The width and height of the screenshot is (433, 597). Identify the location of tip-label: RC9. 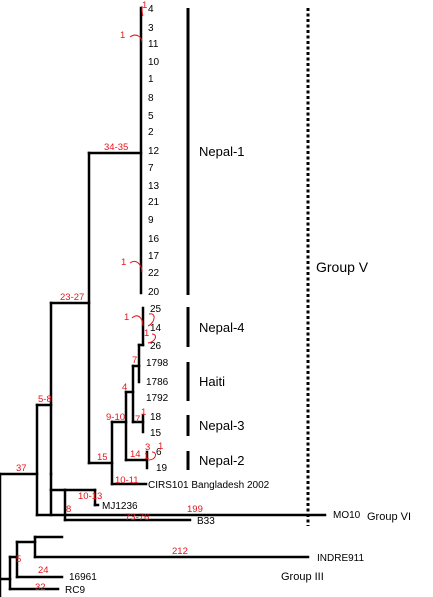
(75, 590).